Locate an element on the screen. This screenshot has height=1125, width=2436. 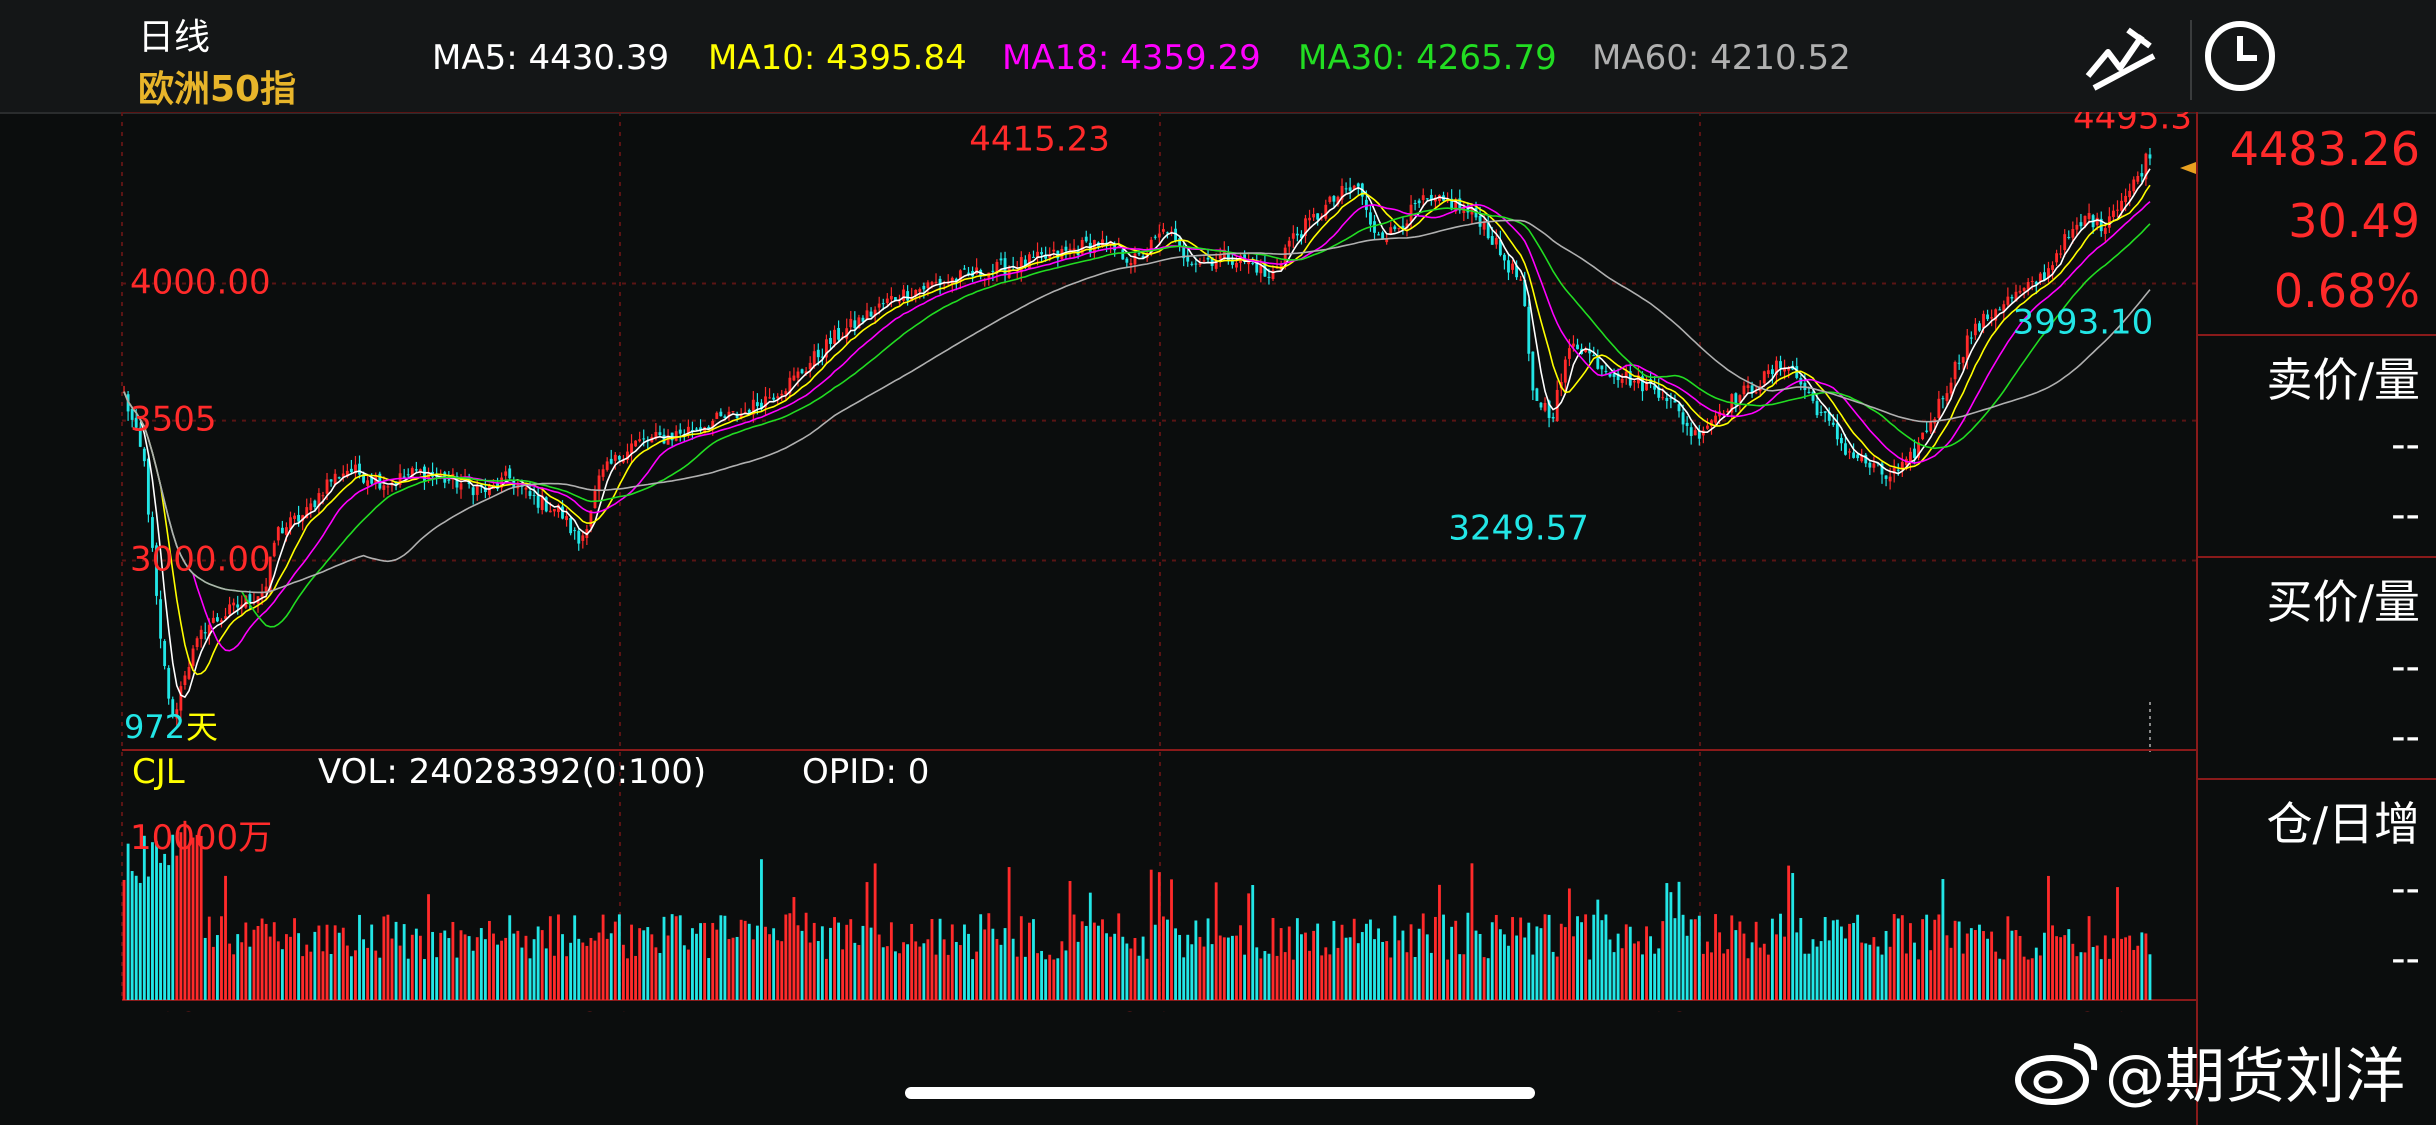
instrument-name: 欧洲50指 is located at coordinates (217, 89).